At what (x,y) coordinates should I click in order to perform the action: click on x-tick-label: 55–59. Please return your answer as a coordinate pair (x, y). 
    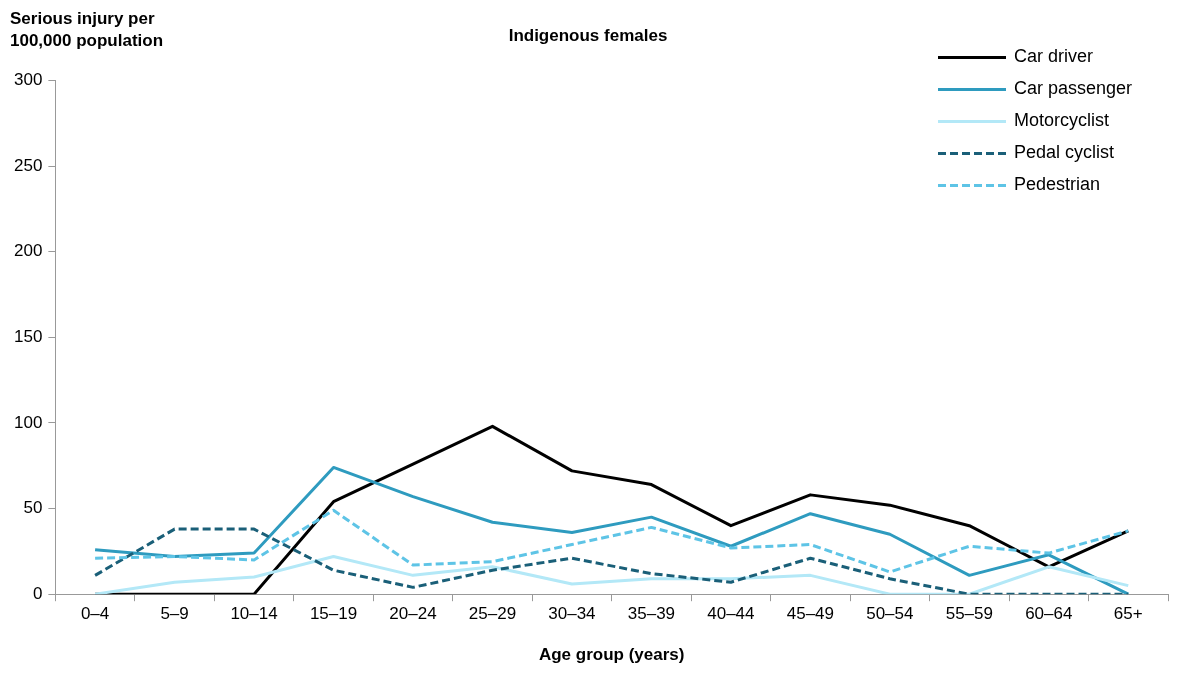
    Looking at the image, I should click on (969, 614).